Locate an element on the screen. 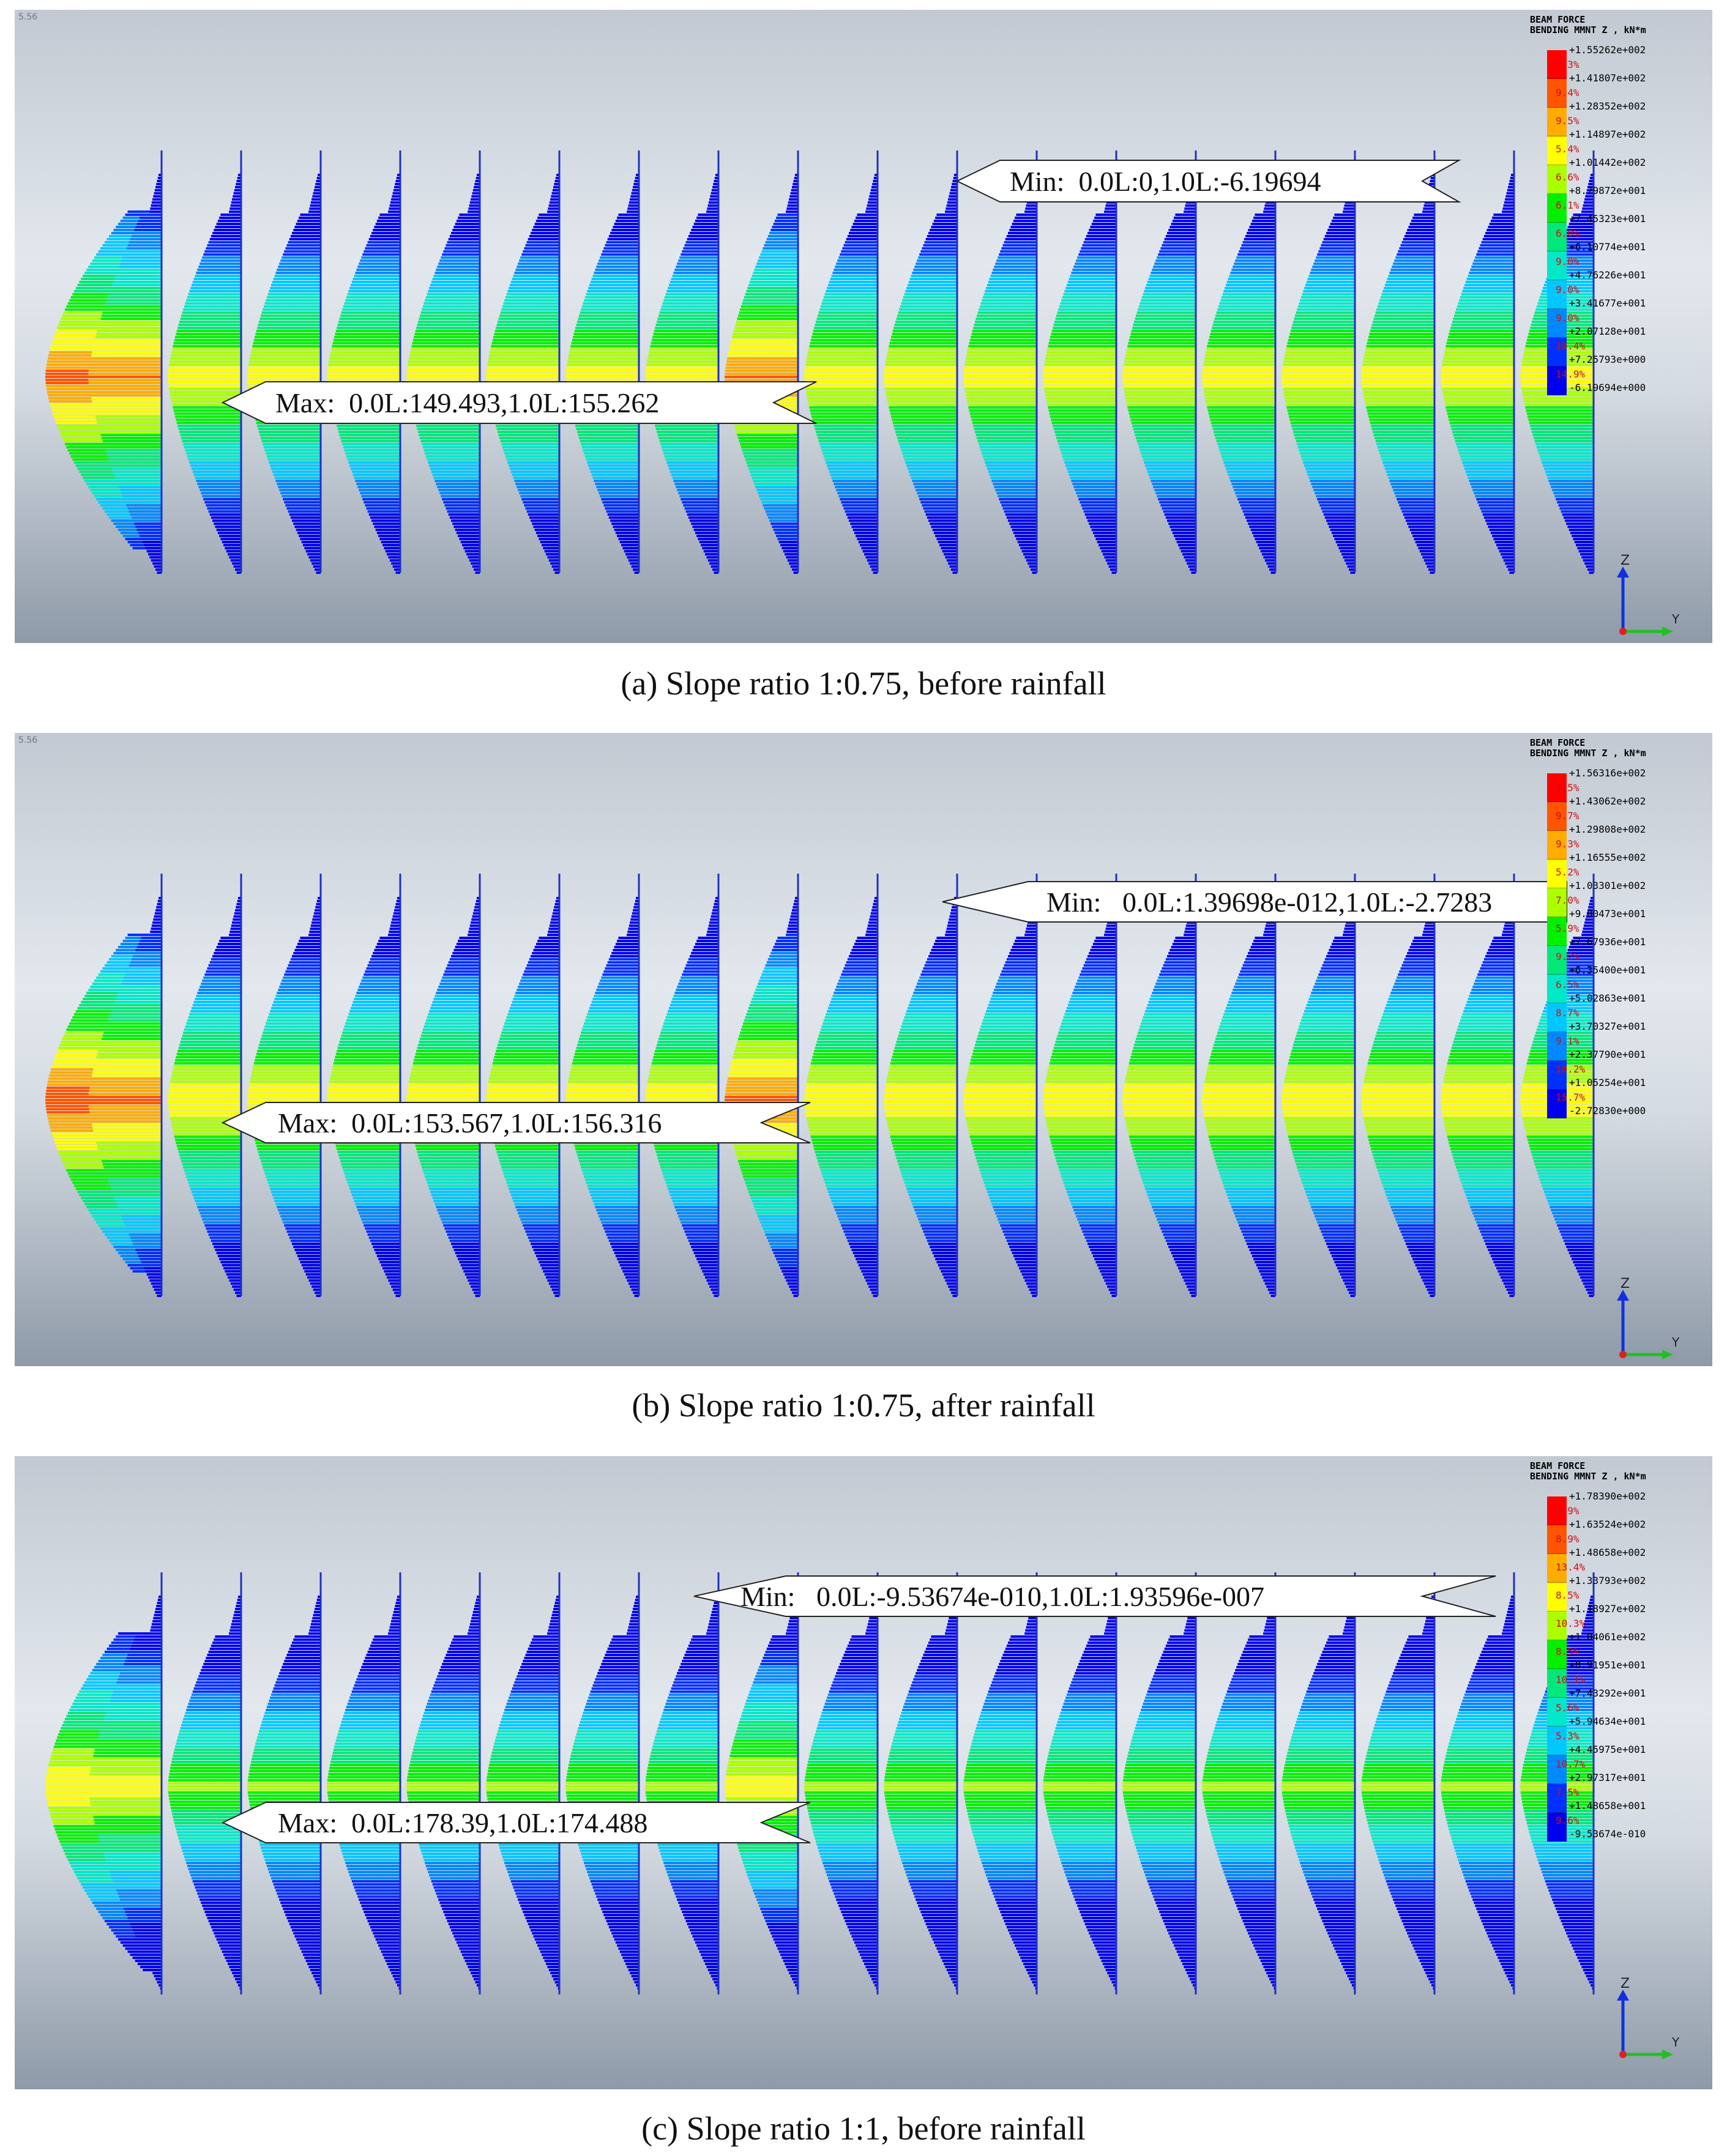 The image size is (1727, 2156). legend-color-bar is located at coordinates (1557, 1669).